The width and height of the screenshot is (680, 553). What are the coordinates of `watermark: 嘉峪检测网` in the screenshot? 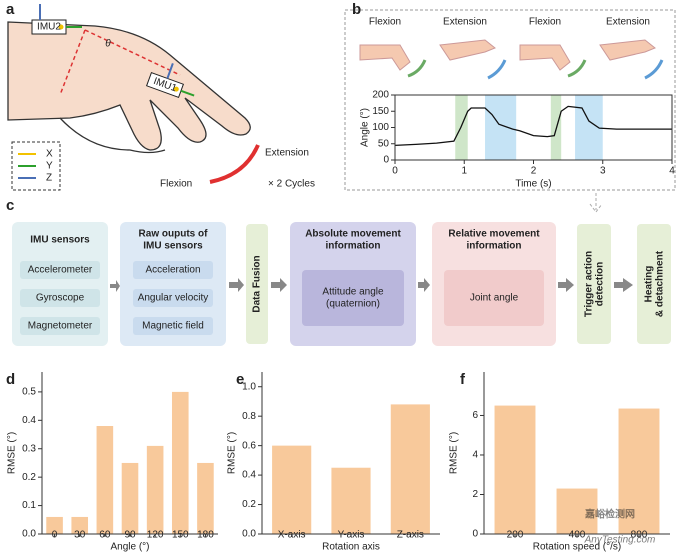 It's located at (609, 514).